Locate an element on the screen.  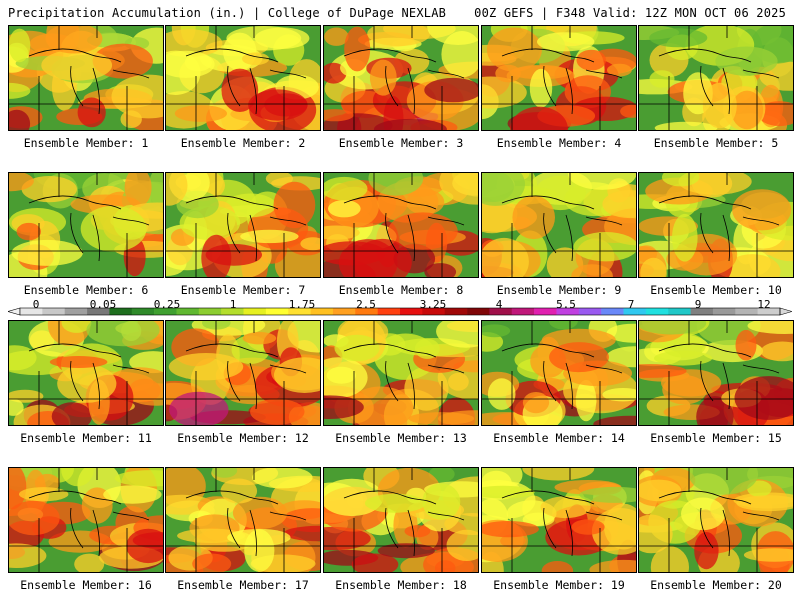
colorbar-max-arrow is located at coordinates (785, 311).